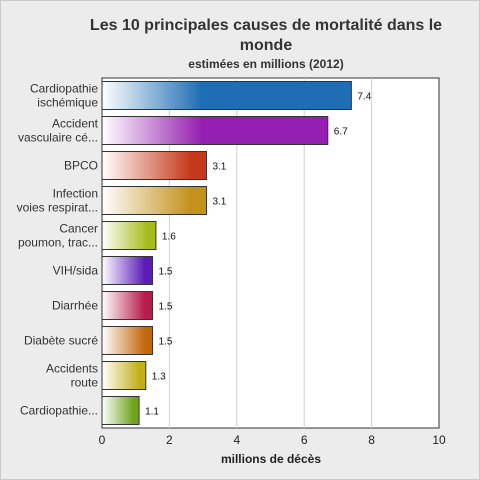 This screenshot has height=480, width=480. Describe the element at coordinates (304, 440) in the screenshot. I see `x-tick-label: 6` at that location.